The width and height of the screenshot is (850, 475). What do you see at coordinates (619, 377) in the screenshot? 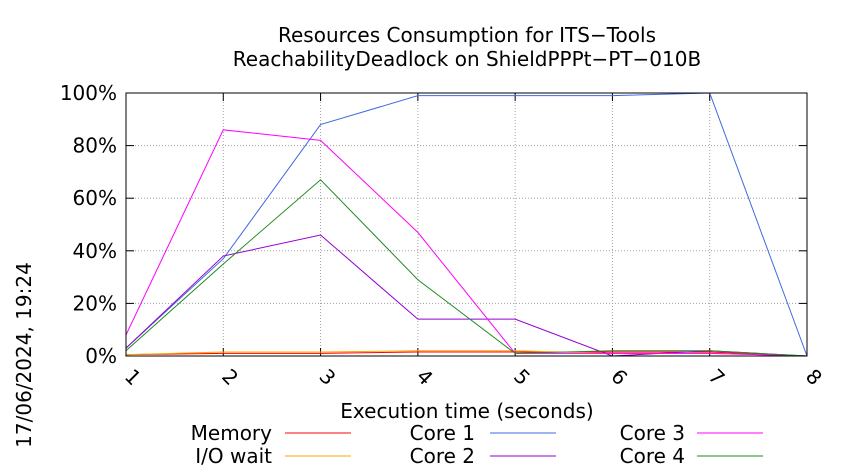
I see `x-tick-label: 6` at bounding box center [619, 377].